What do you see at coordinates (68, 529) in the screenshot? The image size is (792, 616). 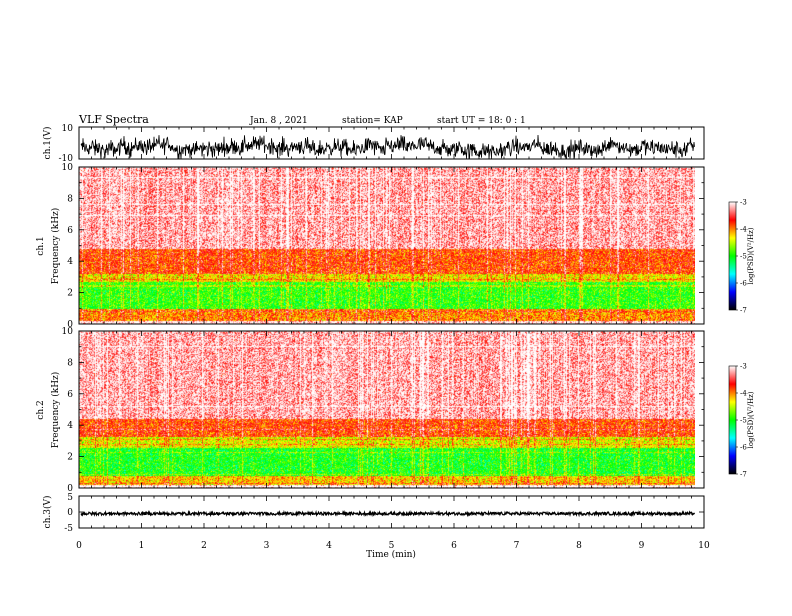 I see `ch3-ytick-bottom: -5` at bounding box center [68, 529].